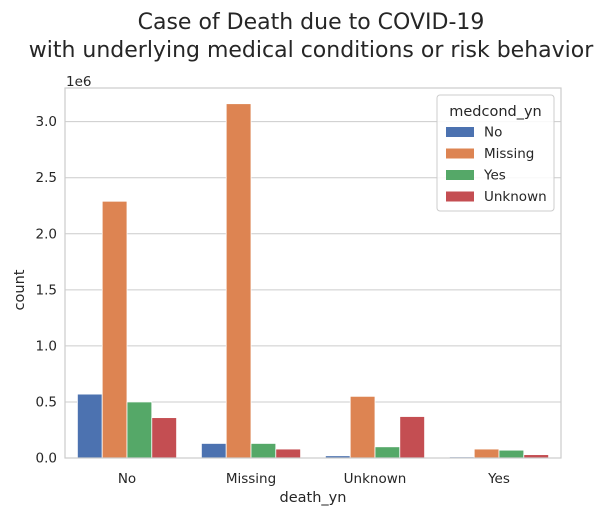  Describe the element at coordinates (313, 498) in the screenshot. I see `x-axis-title: death_yn` at that location.